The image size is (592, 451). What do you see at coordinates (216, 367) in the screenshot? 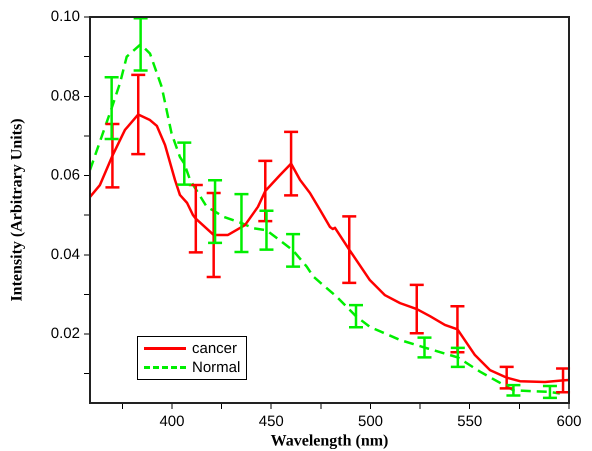
I see `legend-label: Normal` at bounding box center [216, 367].